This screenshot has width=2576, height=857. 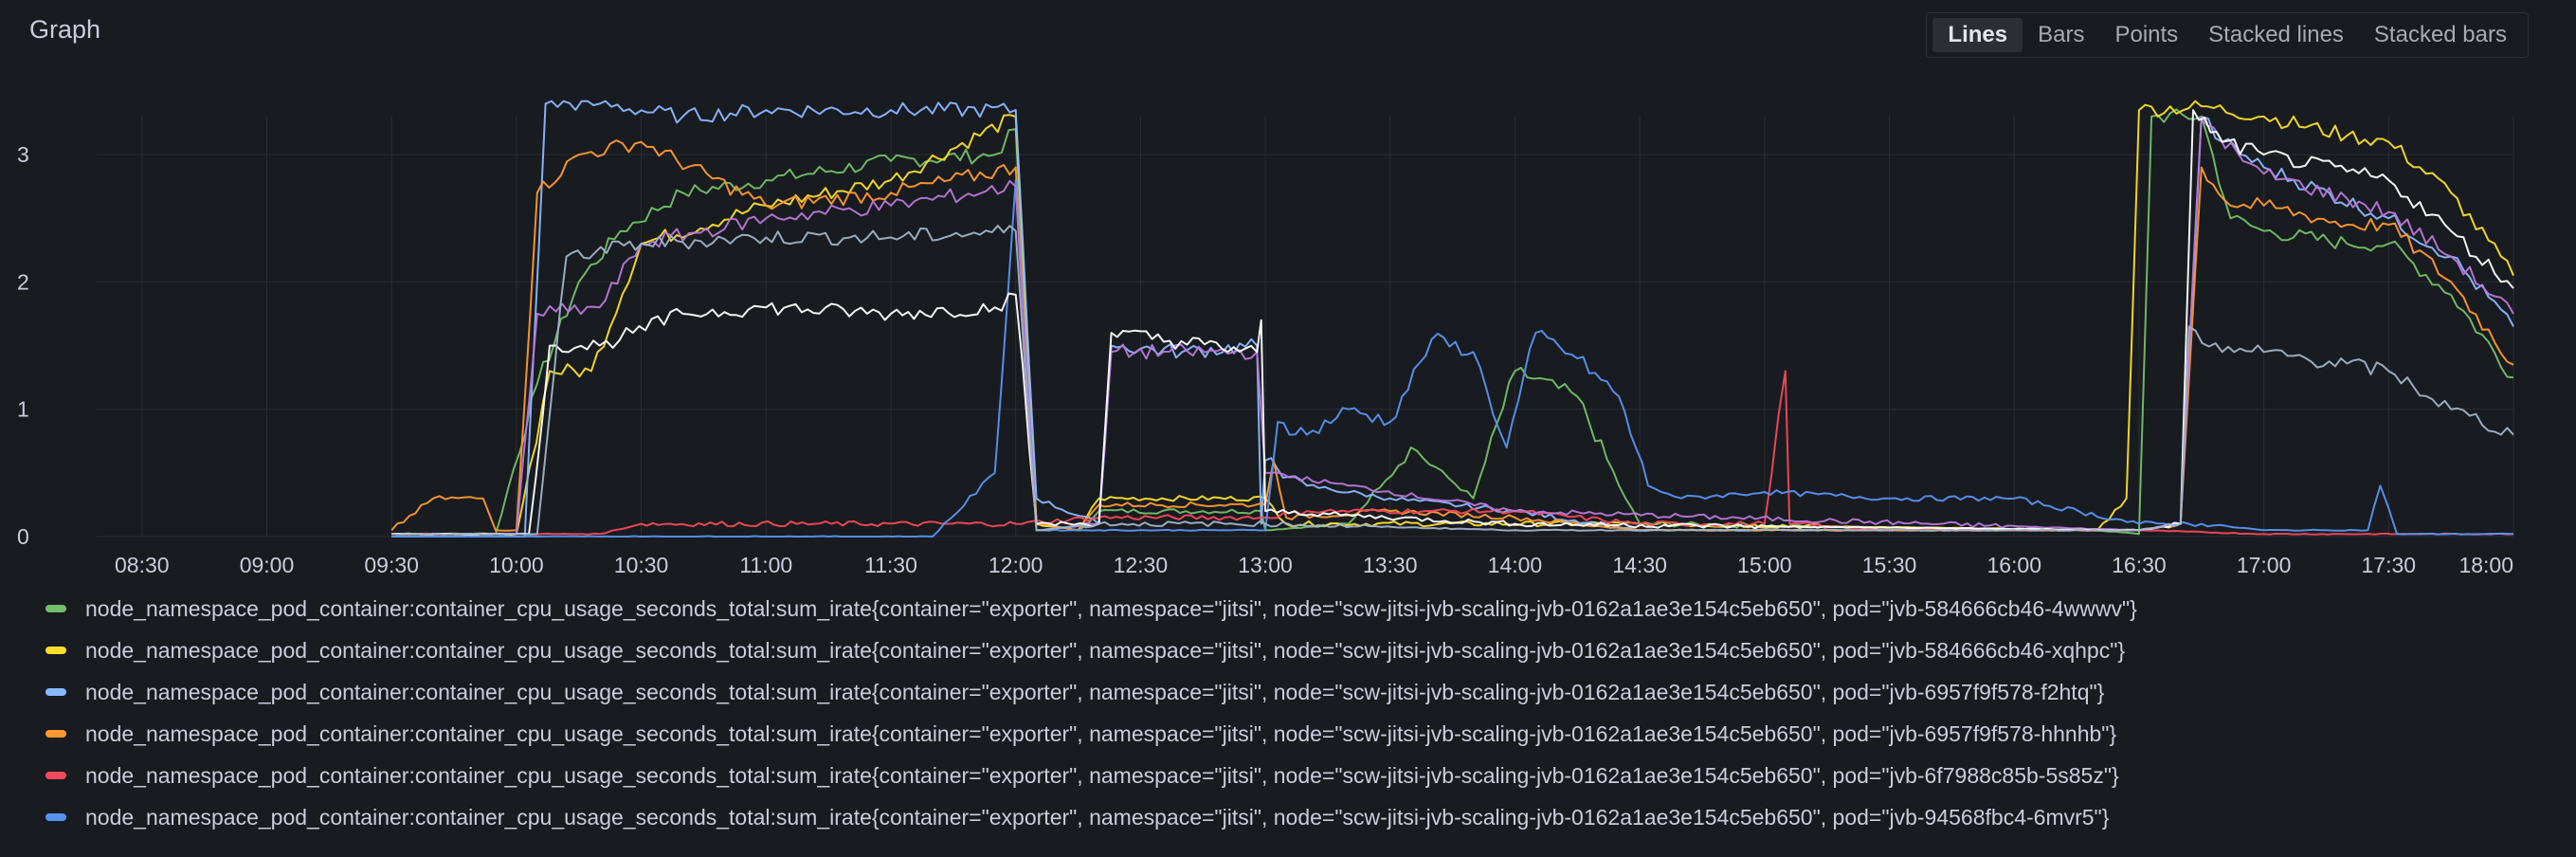 I want to click on x-tick-label: 11:00, so click(x=765, y=565).